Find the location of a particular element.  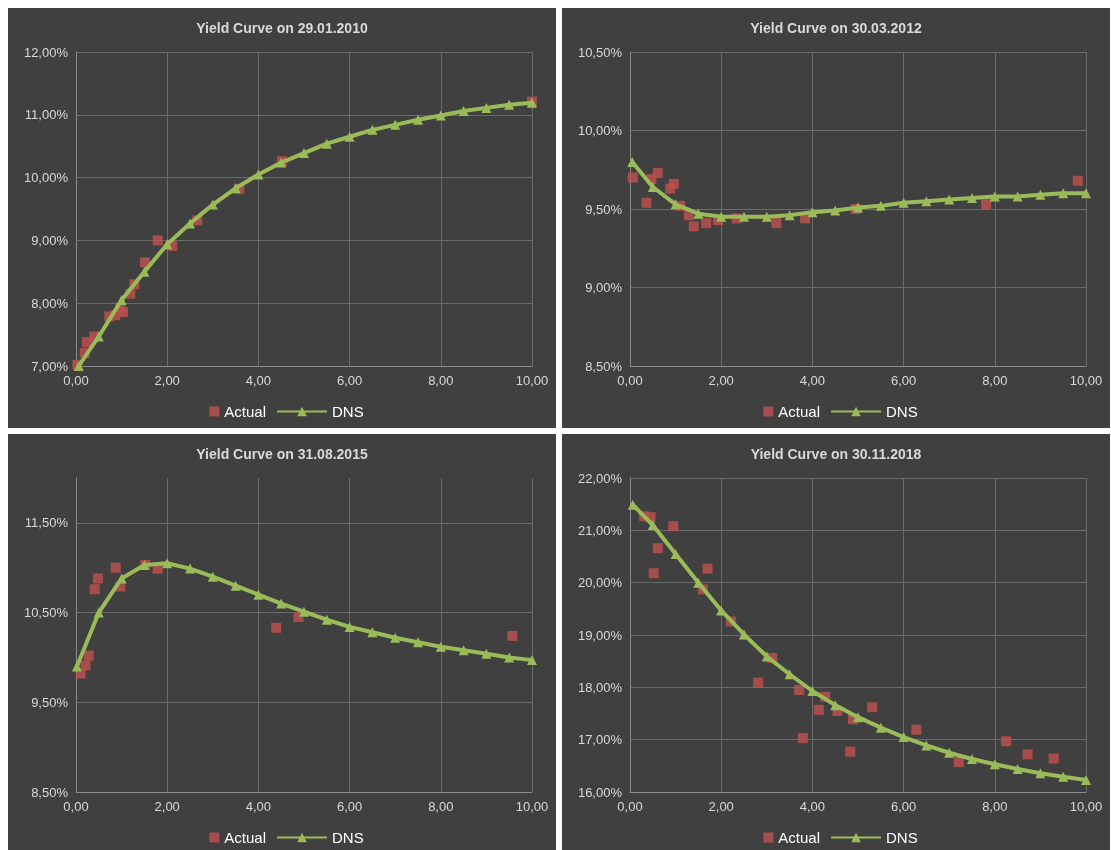

y-tick-label: 8,00% is located at coordinates (50, 303).